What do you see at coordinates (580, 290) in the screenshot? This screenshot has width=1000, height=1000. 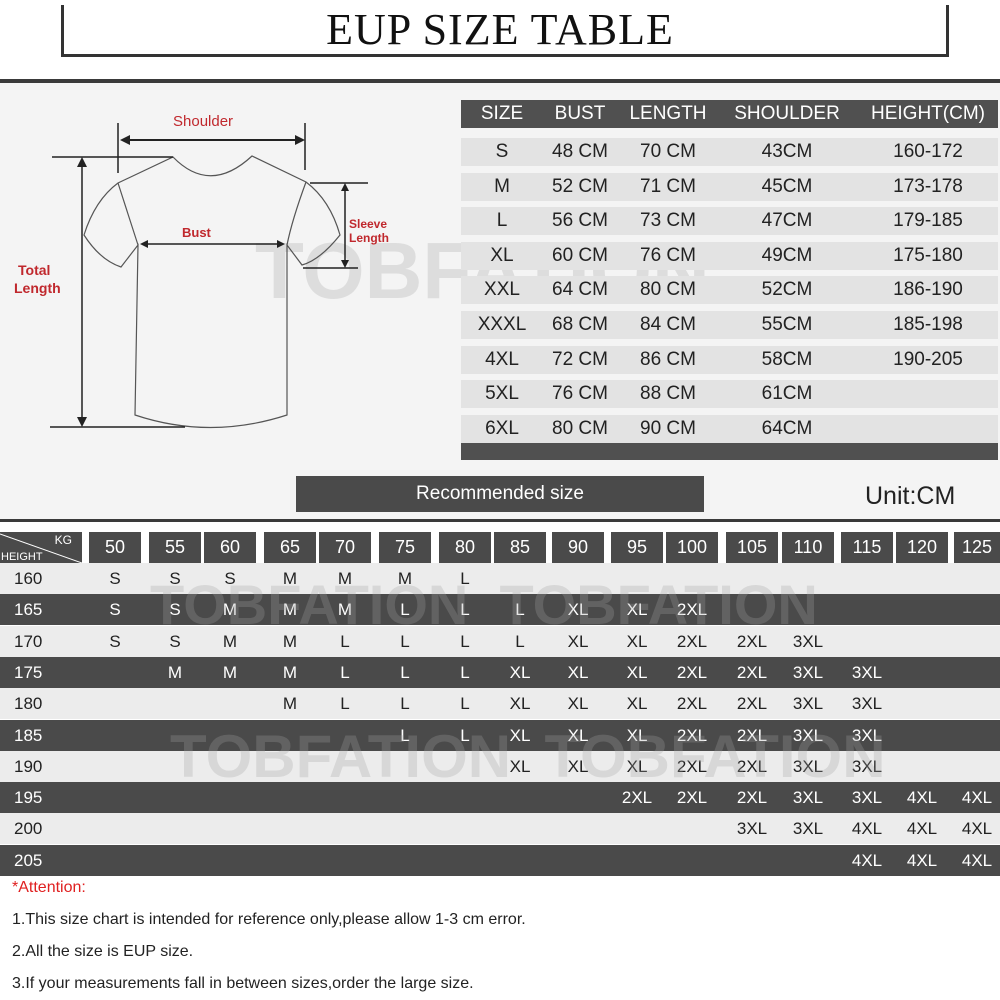 I see `size-table-cell: 64 CM` at bounding box center [580, 290].